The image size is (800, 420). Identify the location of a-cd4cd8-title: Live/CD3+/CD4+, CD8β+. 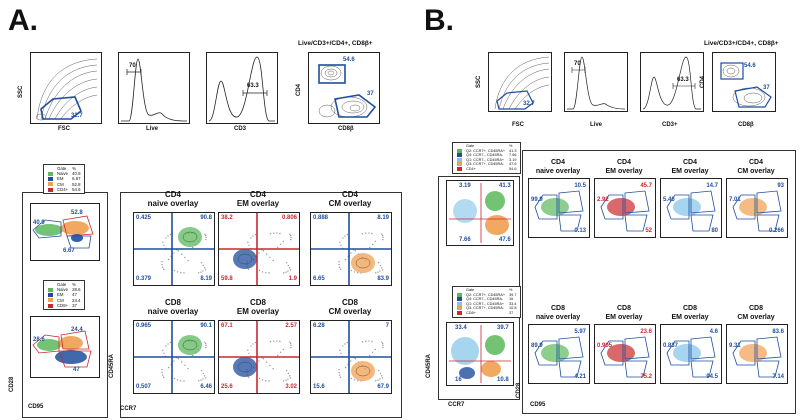
(335, 43).